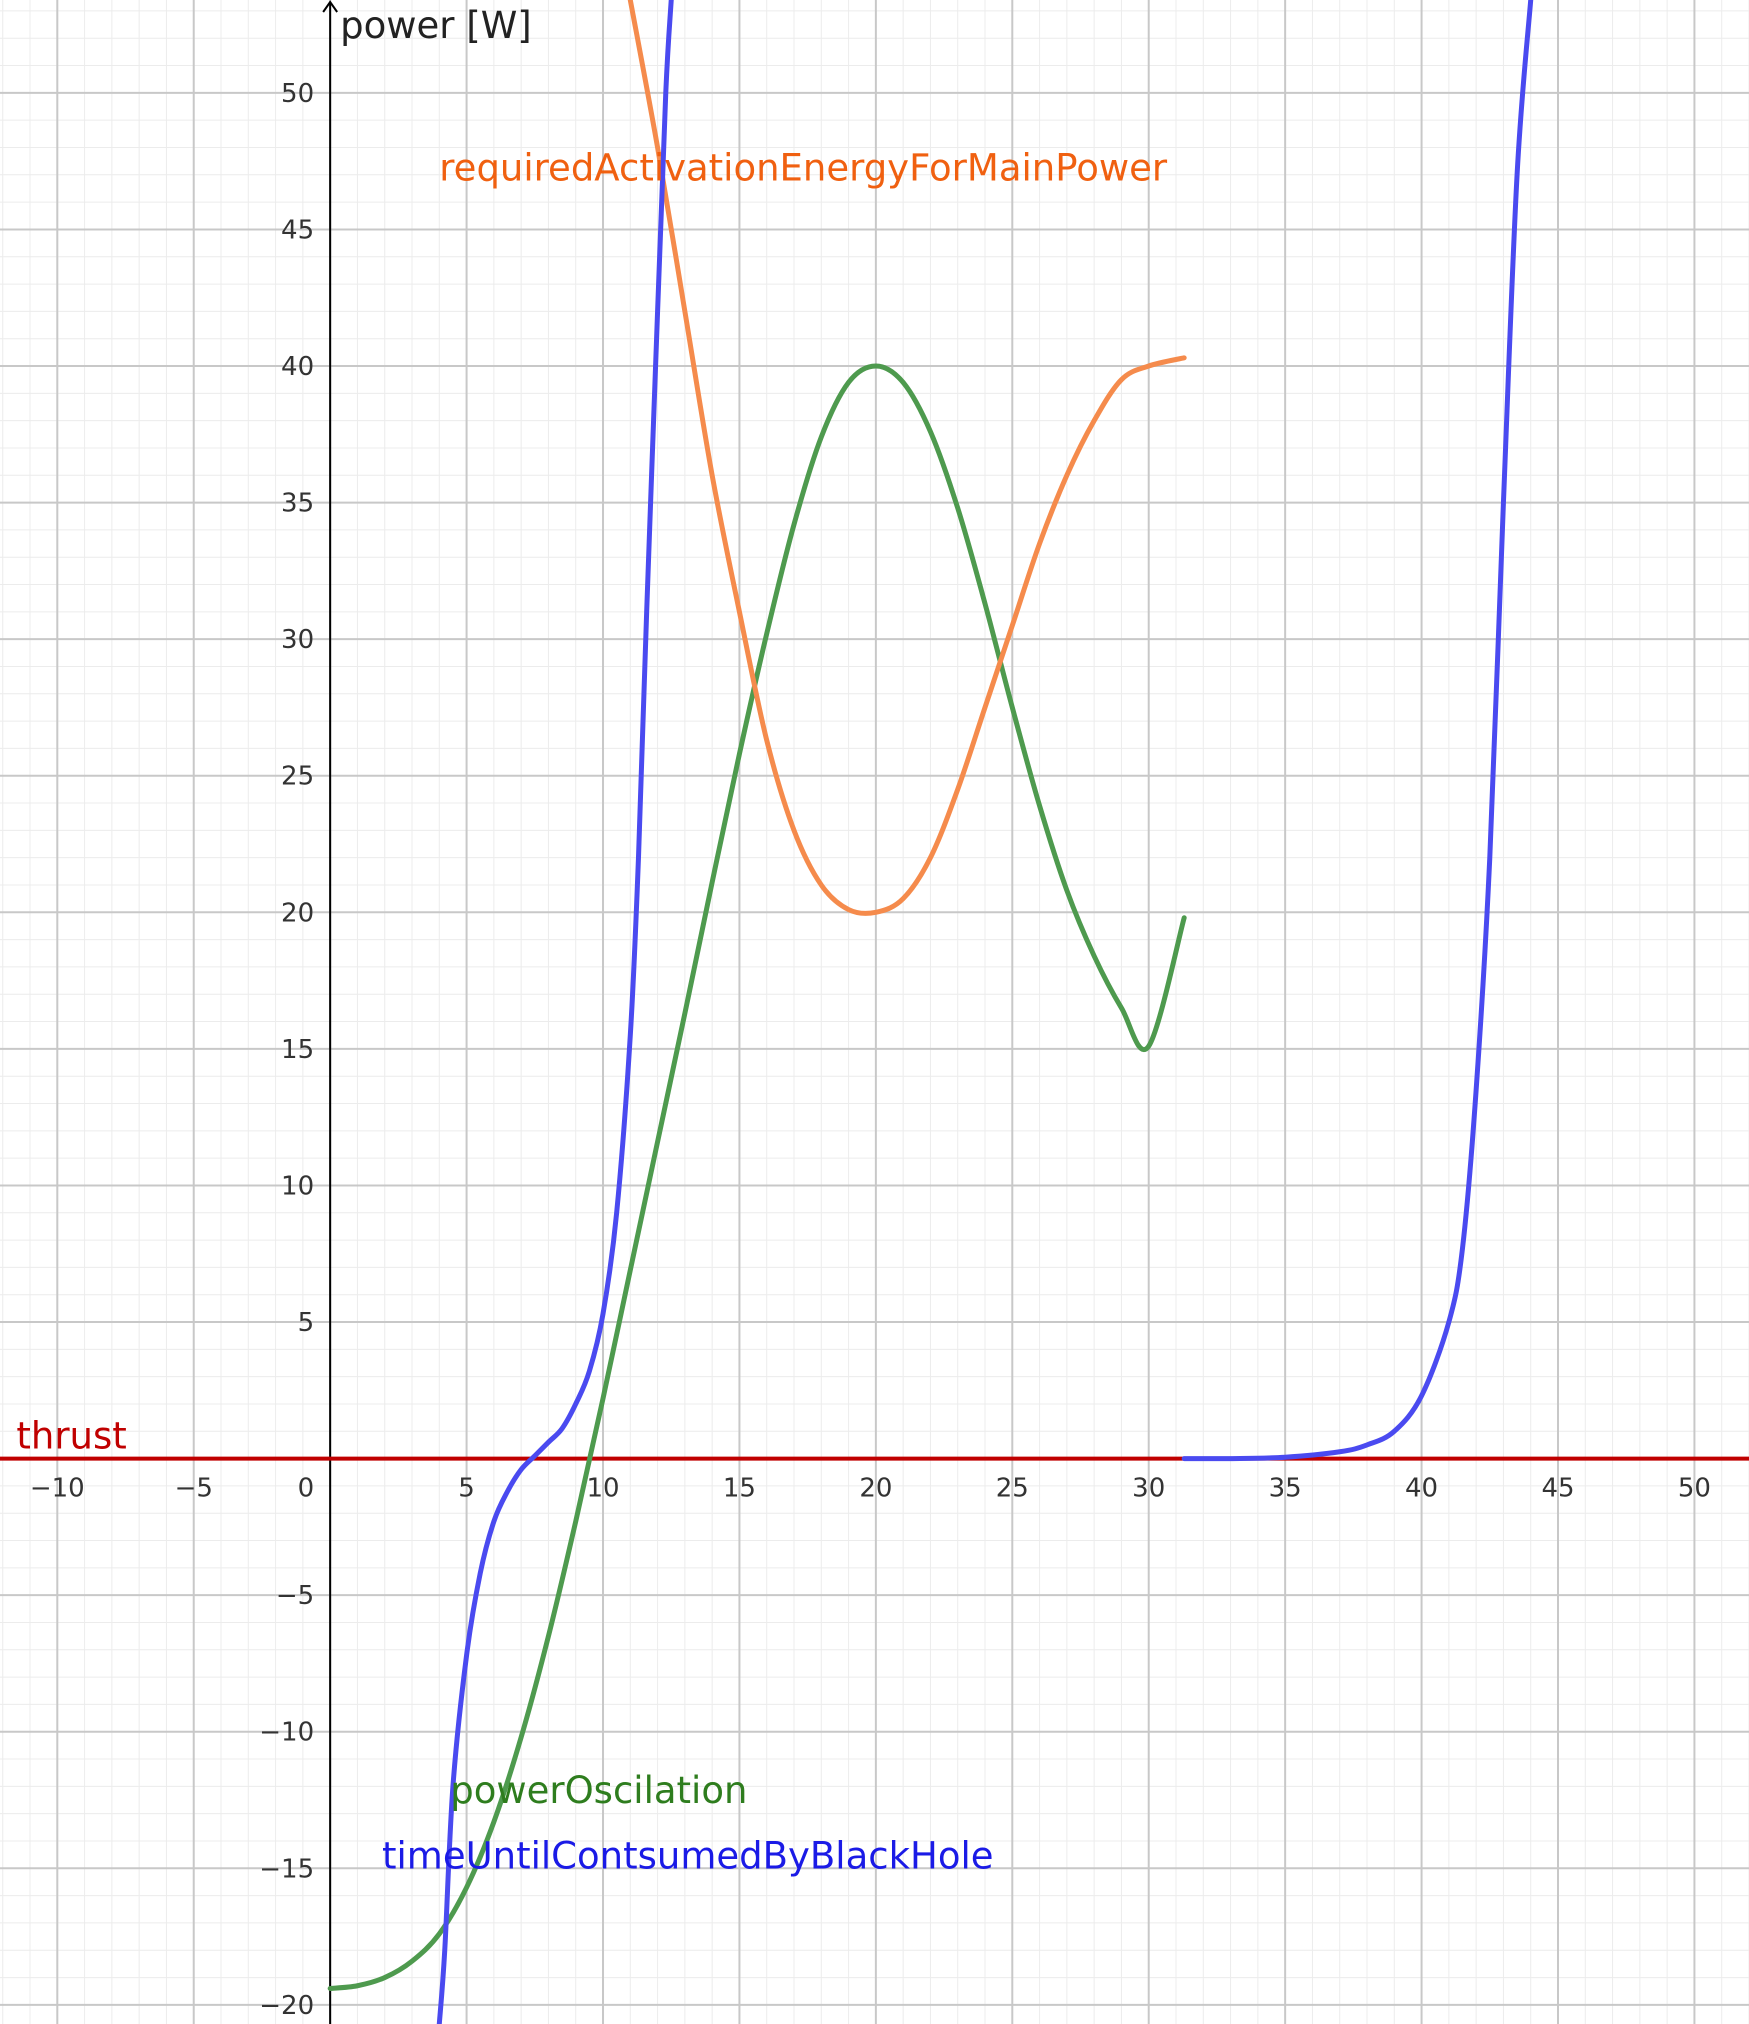 The image size is (1749, 2024). I want to click on x-tick-label: 40, so click(1421, 1489).